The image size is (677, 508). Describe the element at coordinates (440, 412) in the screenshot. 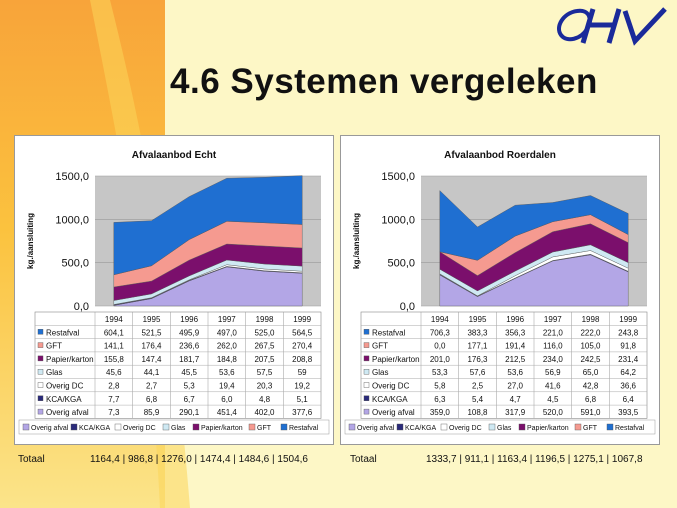

I see `table-cell-value: 359,0` at that location.